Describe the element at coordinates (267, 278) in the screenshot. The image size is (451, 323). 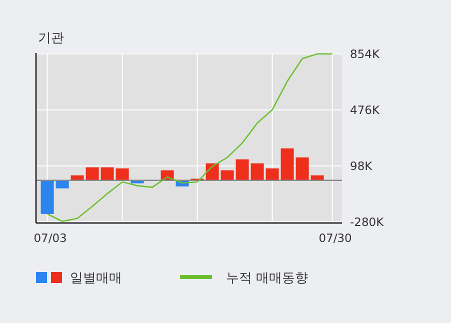
I see `legend-label: 누적 매매동향` at that location.